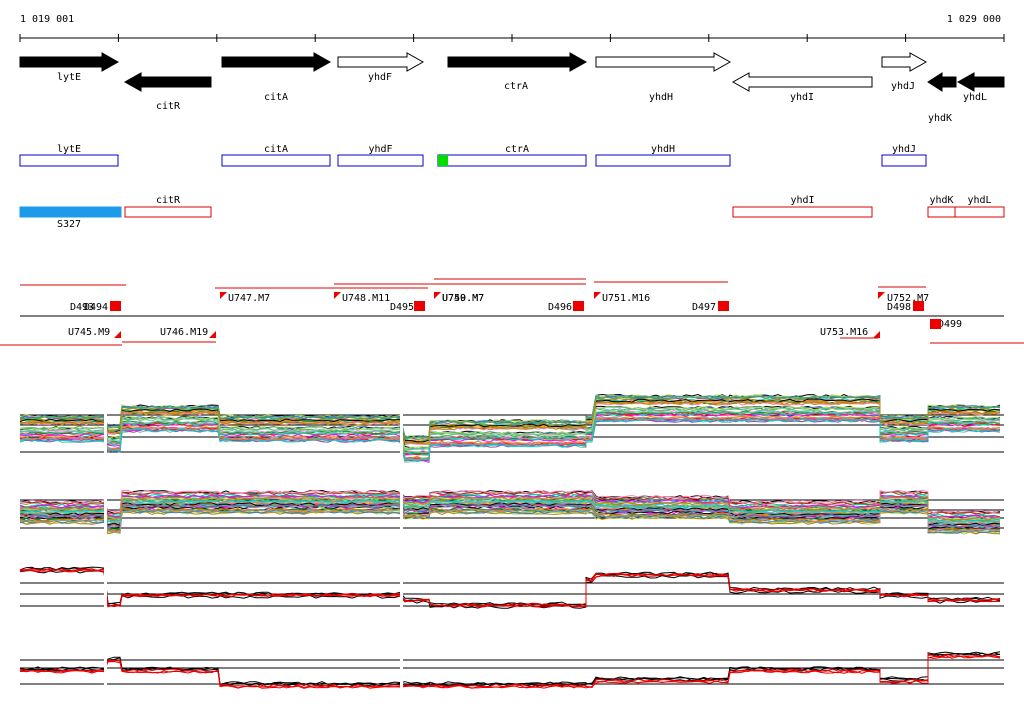 The width and height of the screenshot is (1024, 714). I want to click on feature-label: U745.M9, so click(89, 332).